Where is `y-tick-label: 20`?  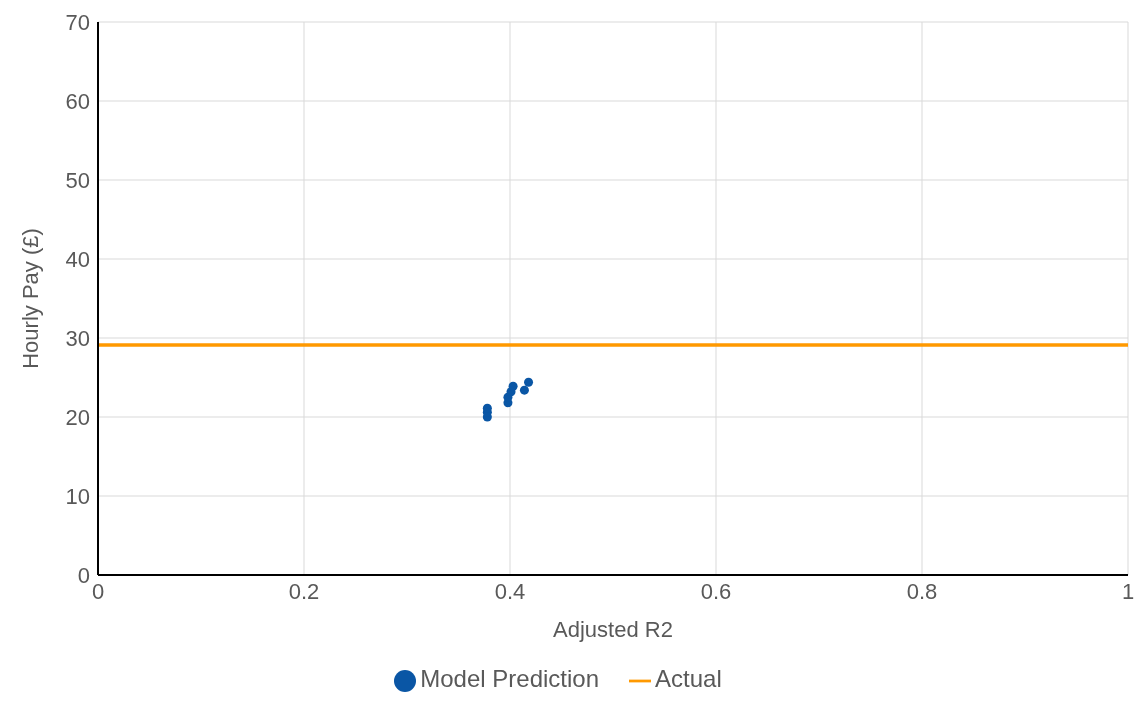
y-tick-label: 20 is located at coordinates (77, 417).